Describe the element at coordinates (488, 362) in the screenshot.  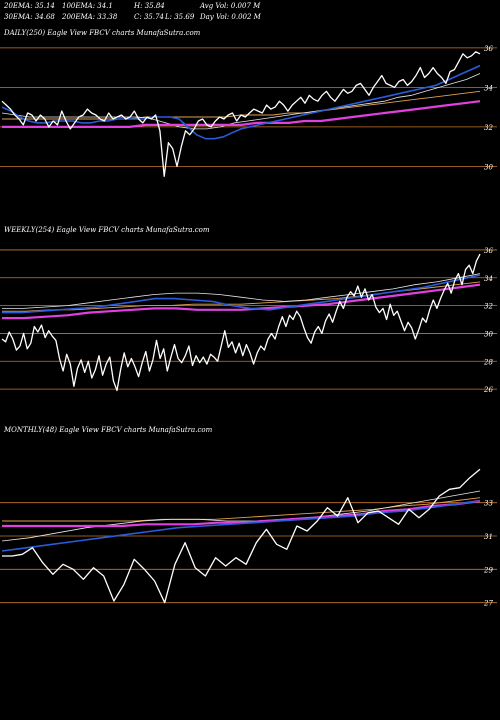
I see `weekly-ytick-label: 28` at that location.